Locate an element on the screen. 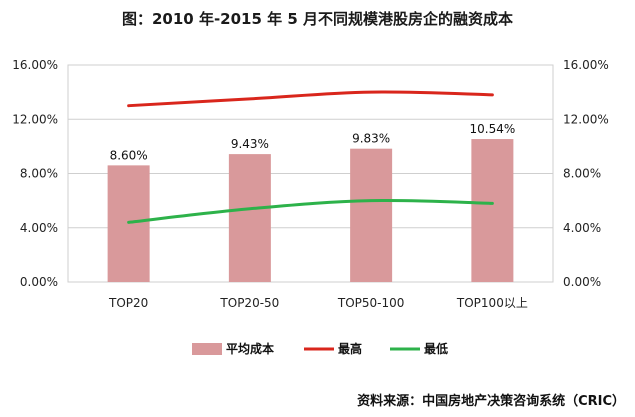 This screenshot has height=417, width=635. y-tick-label-left: 16.00% is located at coordinates (35, 65).